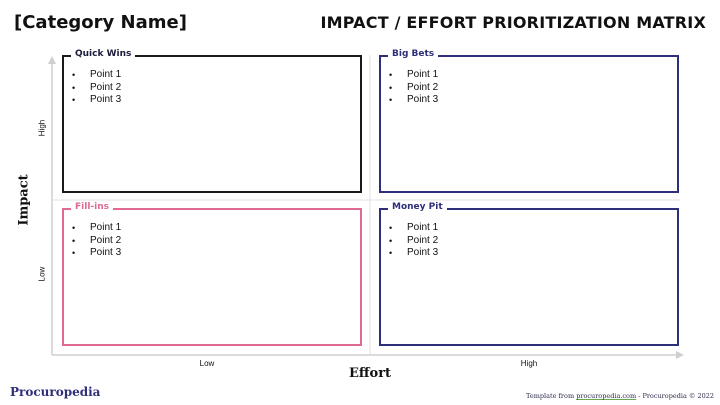 This screenshot has height=405, width=720. I want to click on category-name-title: [Category Name], so click(100, 22).